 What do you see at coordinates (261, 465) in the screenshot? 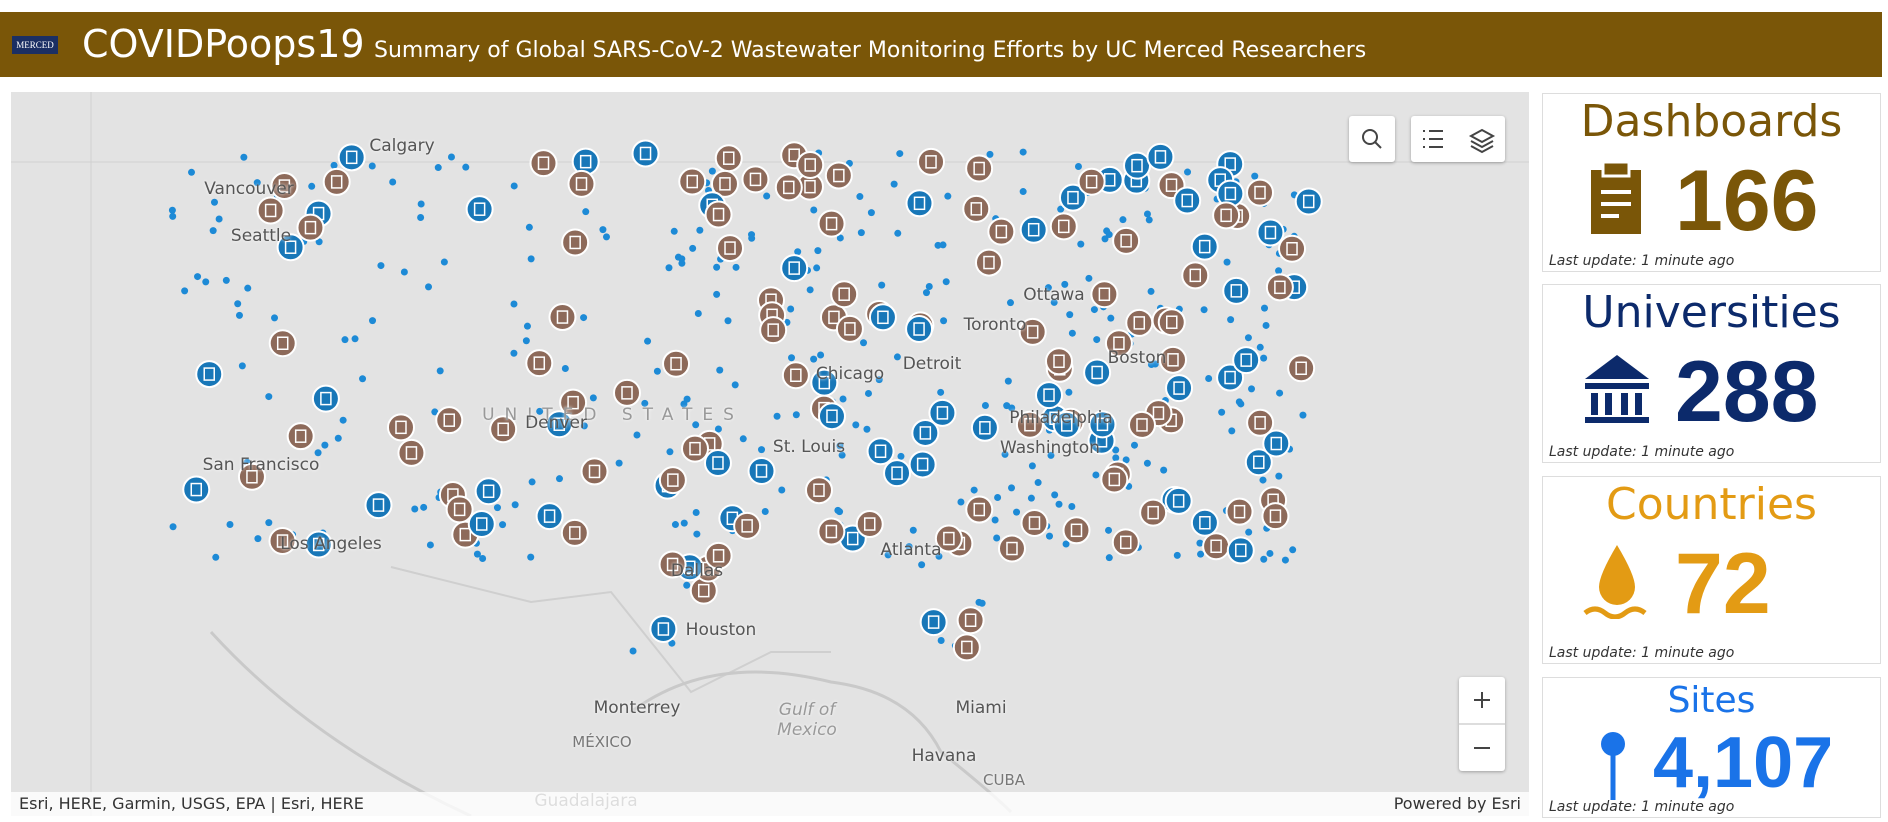
I see `map-label: San Francisco` at bounding box center [261, 465].